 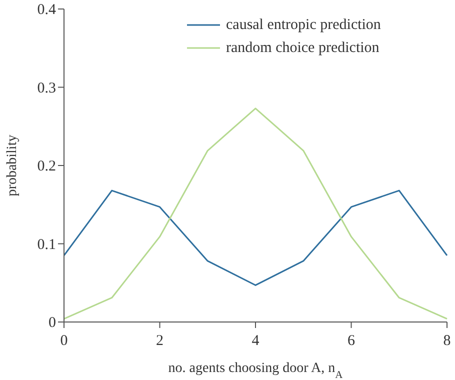 What do you see at coordinates (46, 244) in the screenshot?
I see `y-tick-label: 0.1` at bounding box center [46, 244].